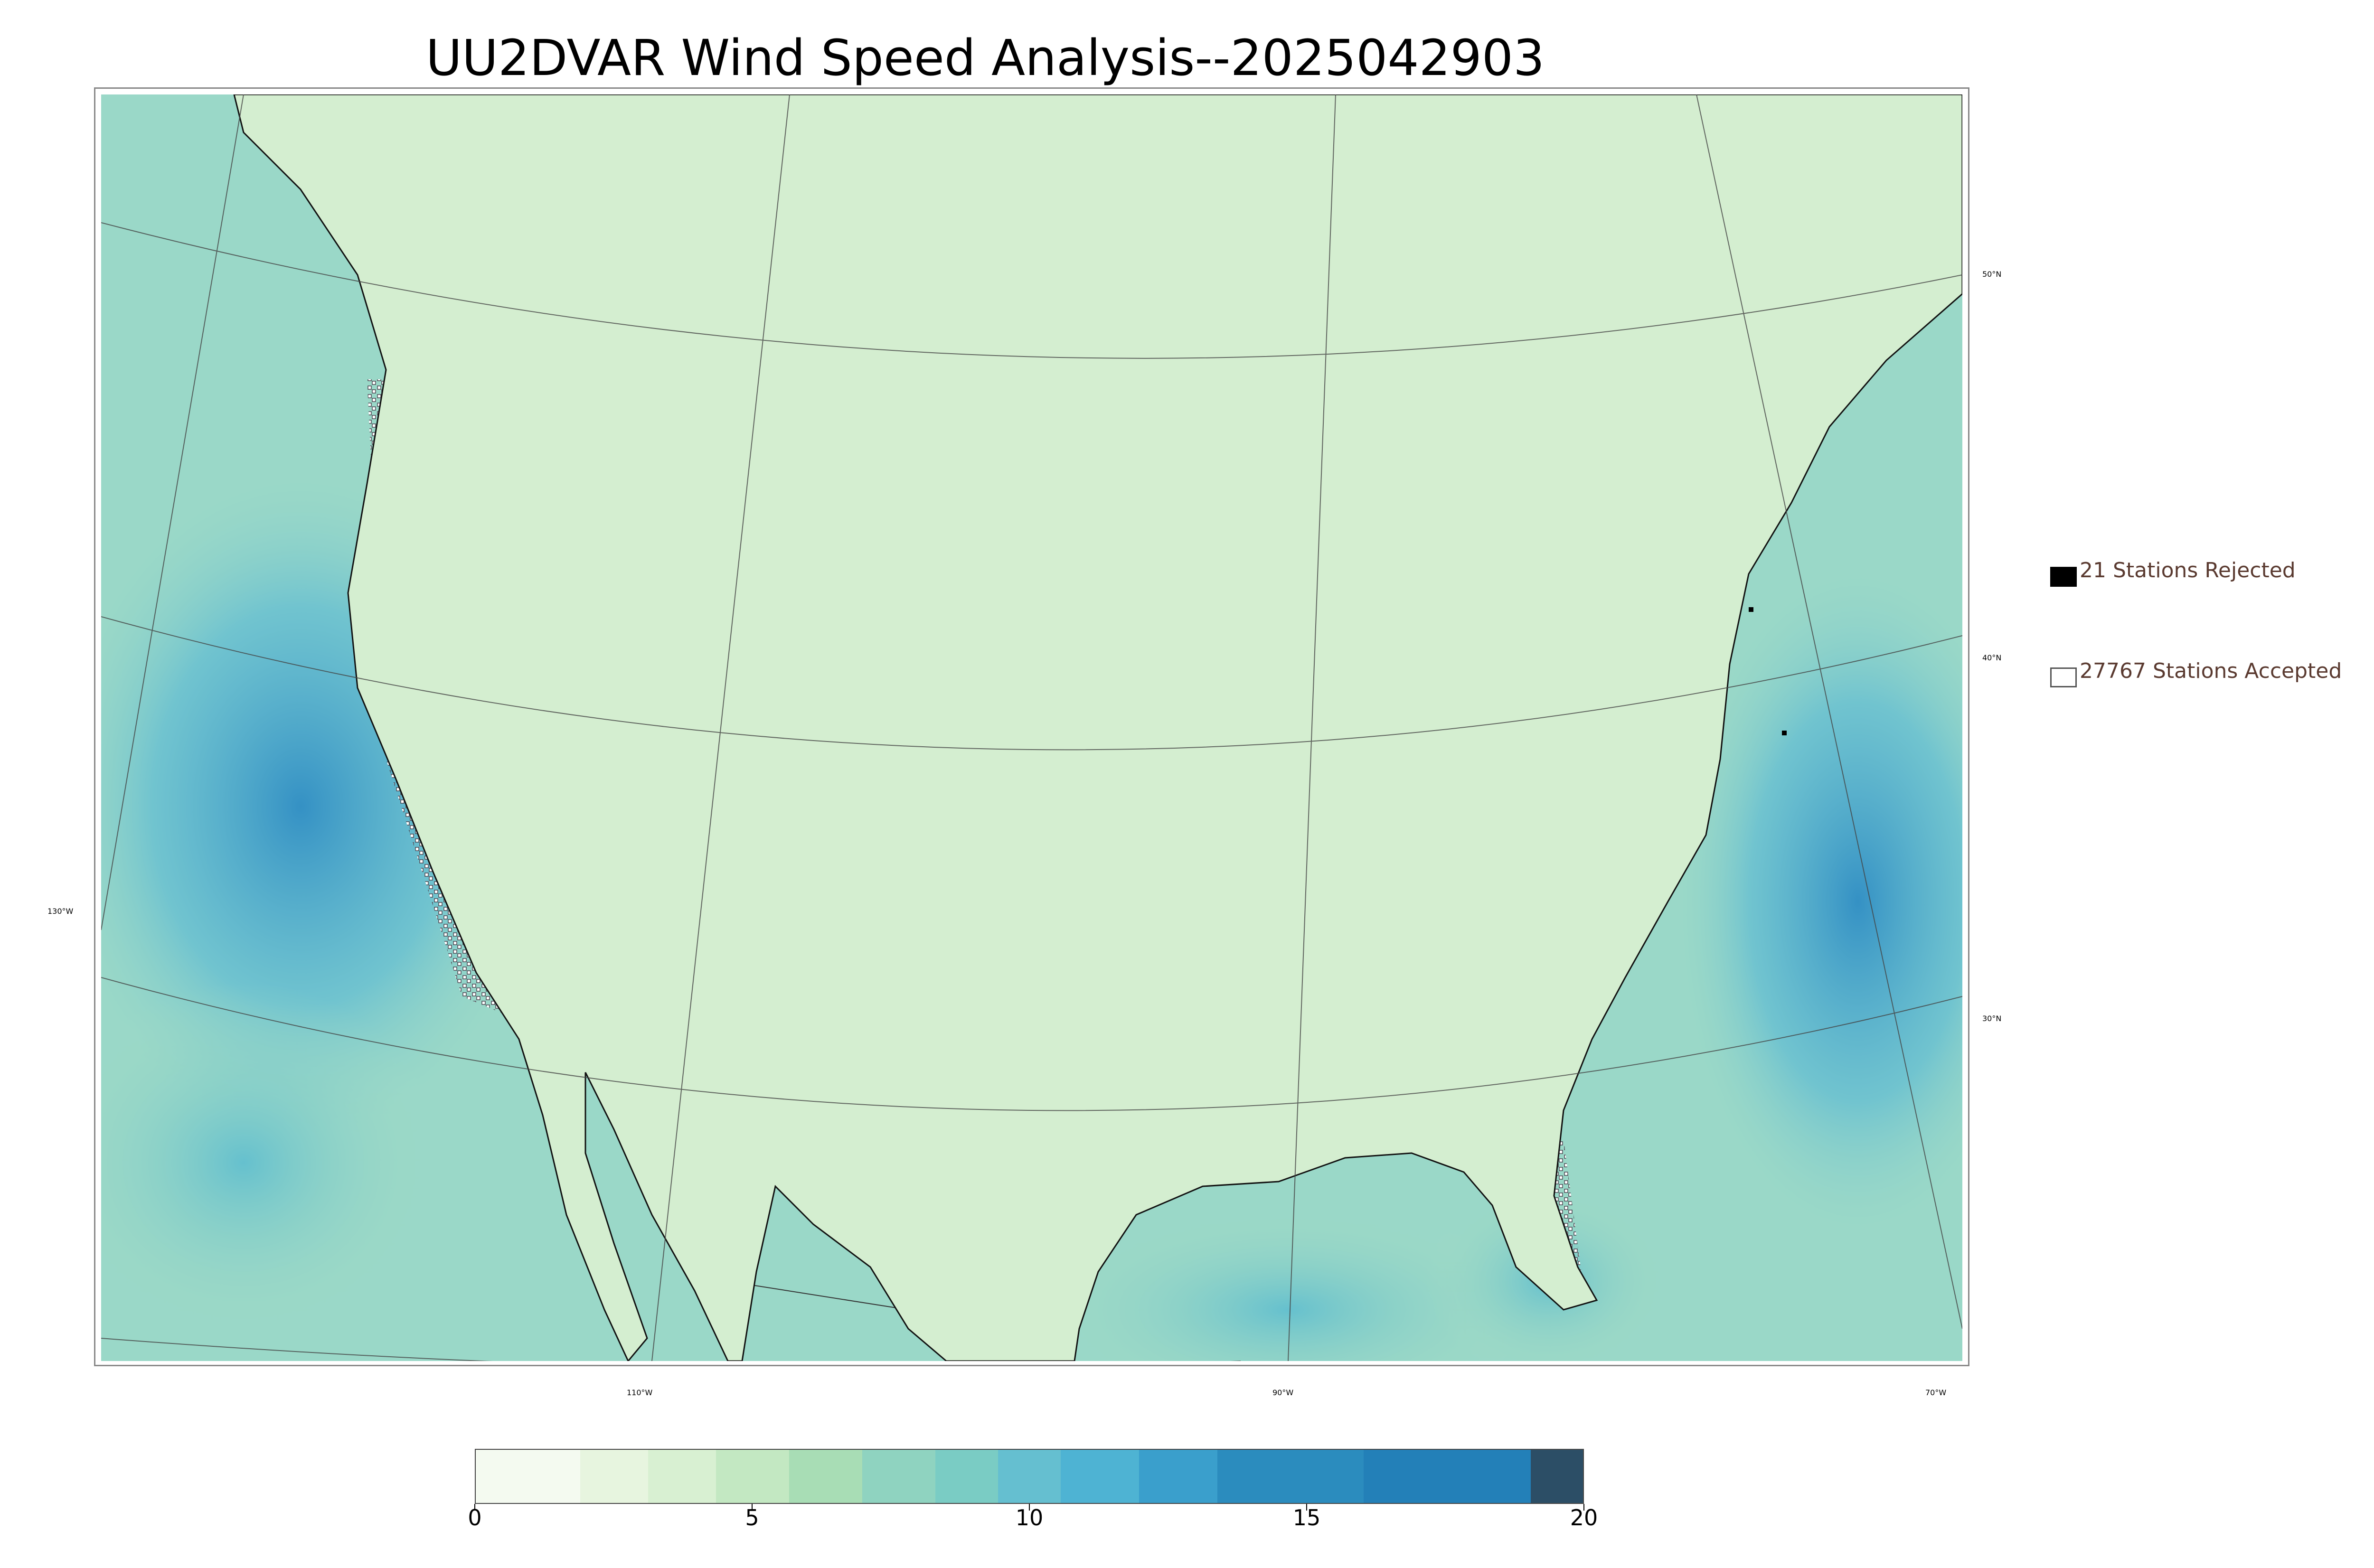 Image resolution: width=2374 pixels, height=1568 pixels. I want to click on colorbar-tick-label: 20, so click(1584, 1518).